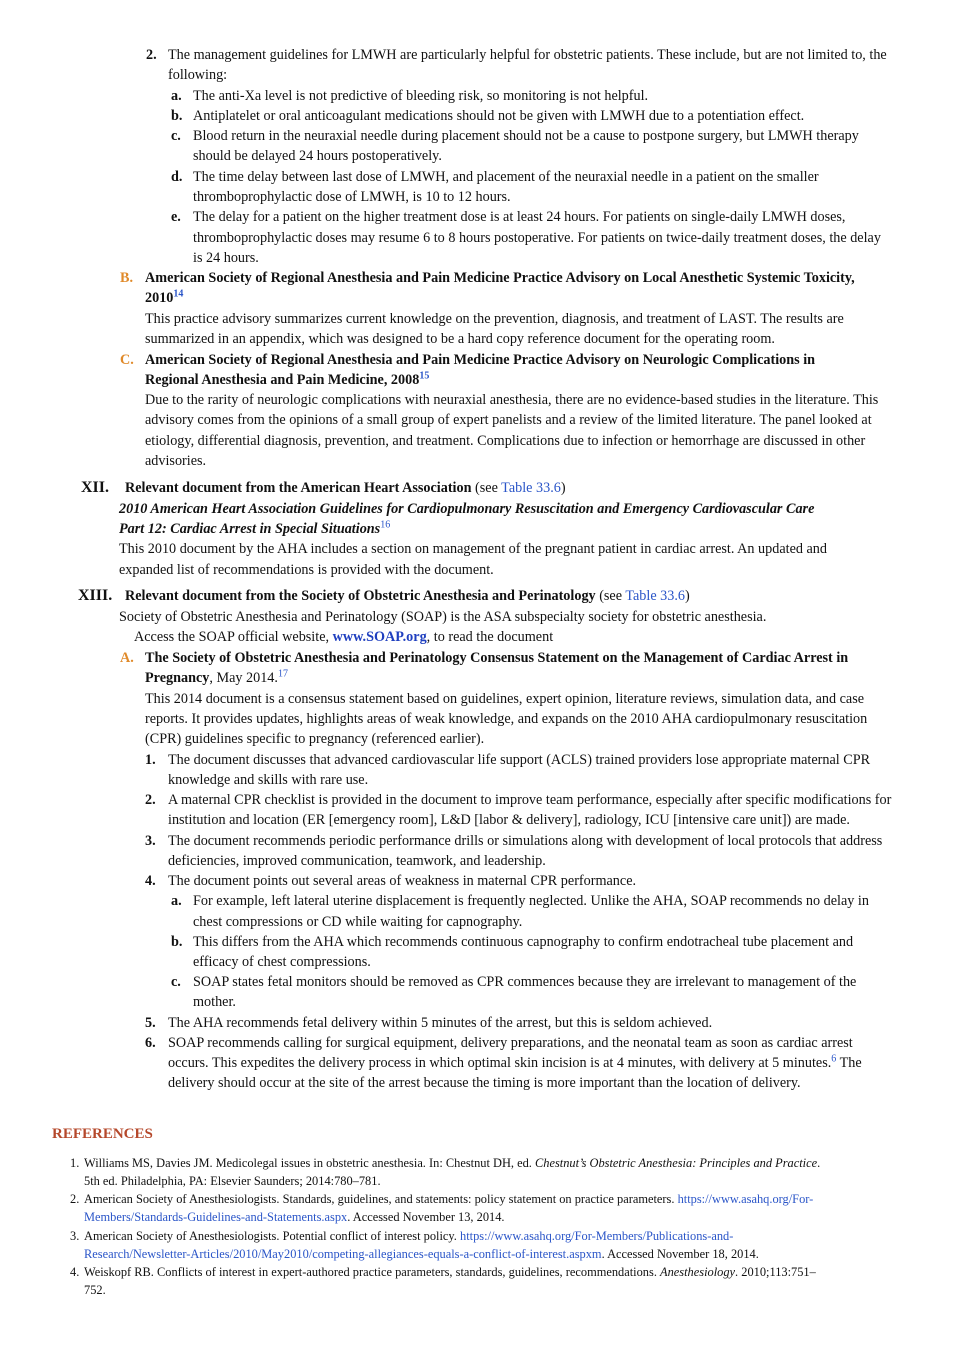  I want to click on list-number: 1., so click(150, 760).